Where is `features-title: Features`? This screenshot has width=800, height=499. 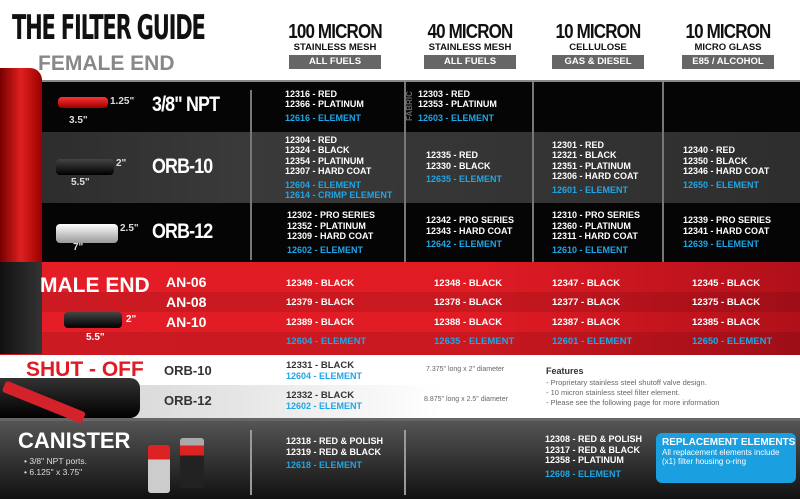
features-title: Features is located at coordinates (565, 371).